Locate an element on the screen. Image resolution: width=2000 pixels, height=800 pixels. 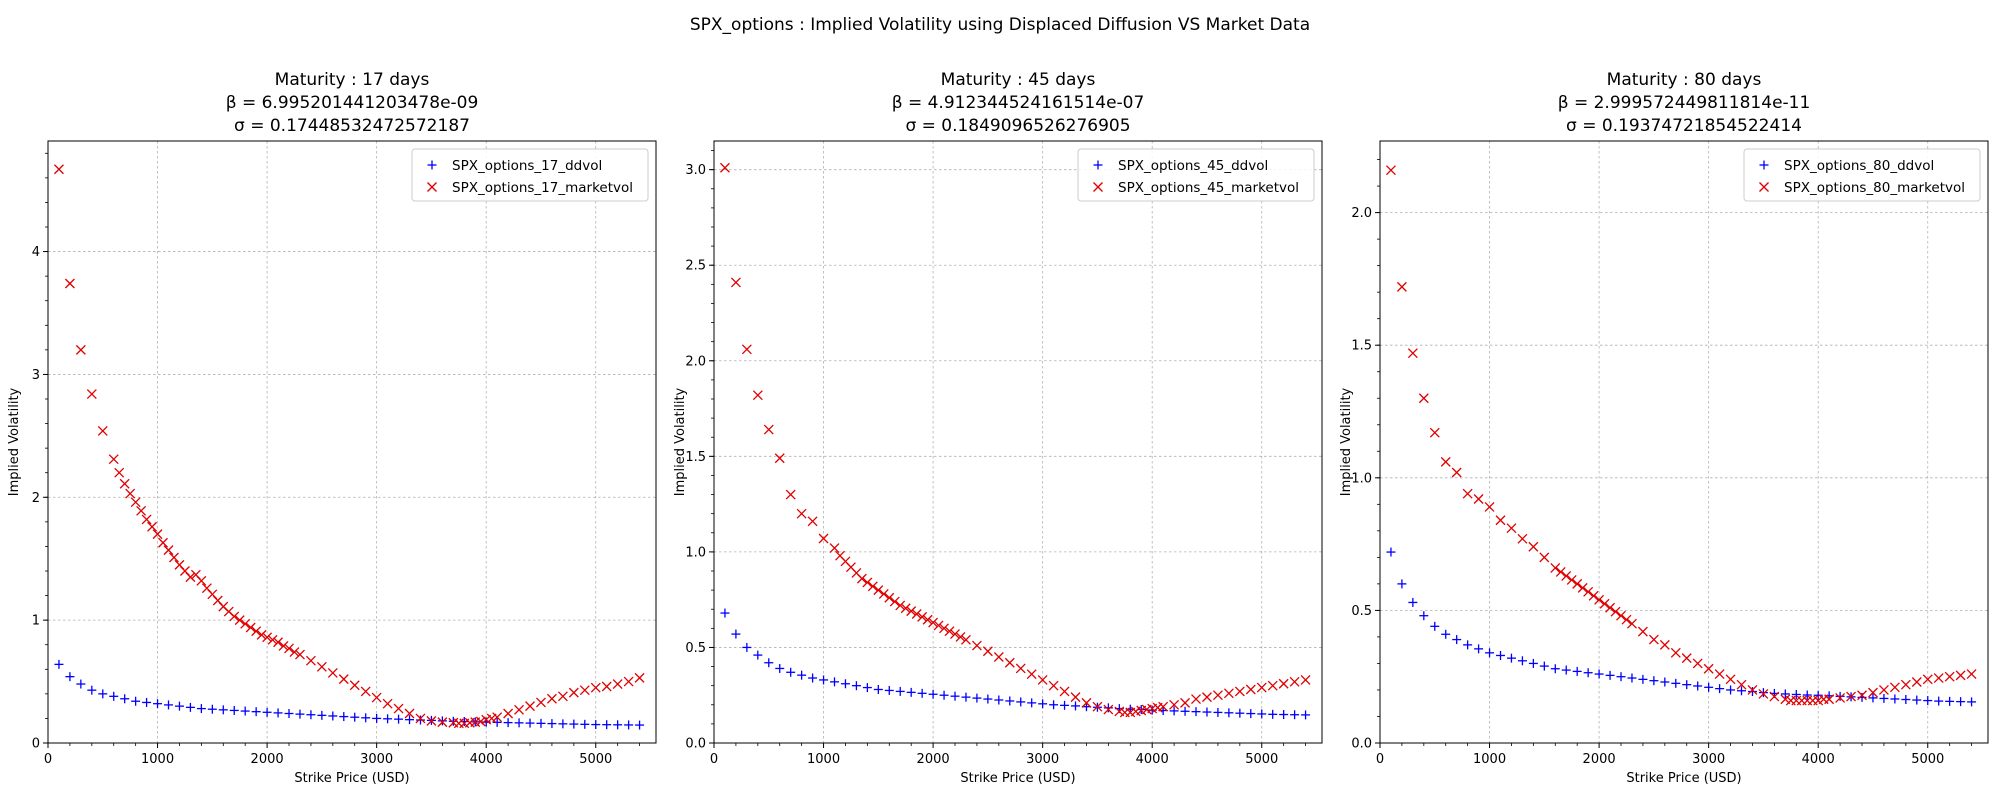
subplot-title-line-2: β = 6.995201441203478e-09 is located at coordinates (352, 103).